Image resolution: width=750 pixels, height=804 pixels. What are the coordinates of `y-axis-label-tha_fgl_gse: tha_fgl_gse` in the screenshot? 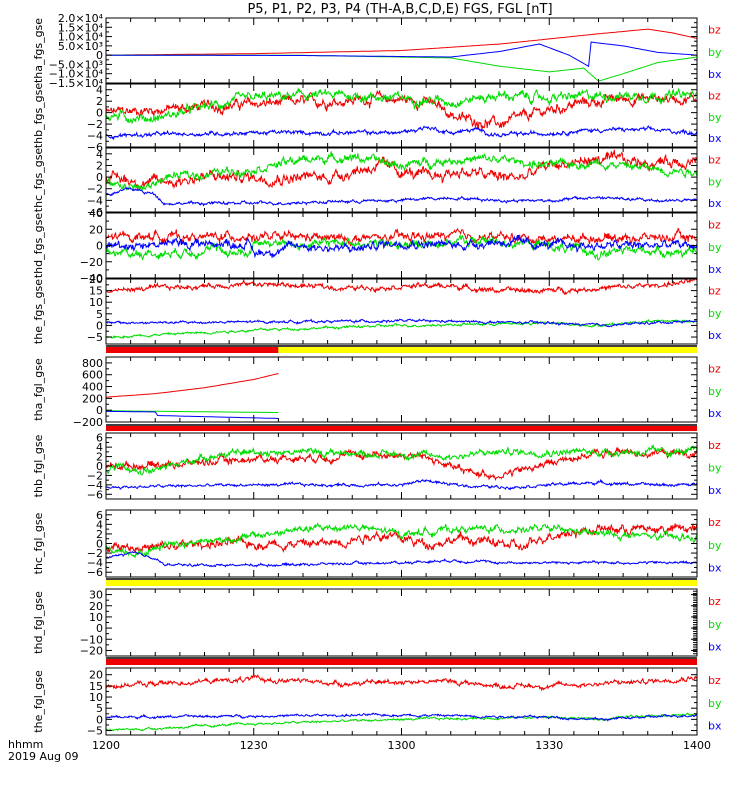 It's located at (38, 389).